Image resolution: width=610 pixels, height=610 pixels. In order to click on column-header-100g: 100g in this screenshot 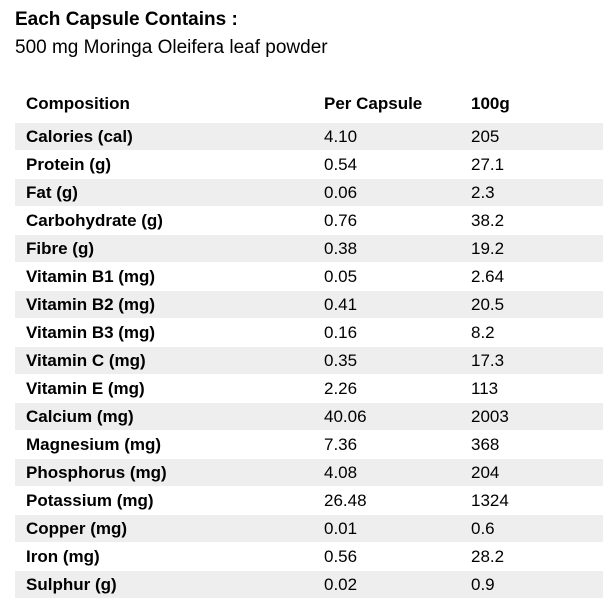, I will do `click(531, 105)`.